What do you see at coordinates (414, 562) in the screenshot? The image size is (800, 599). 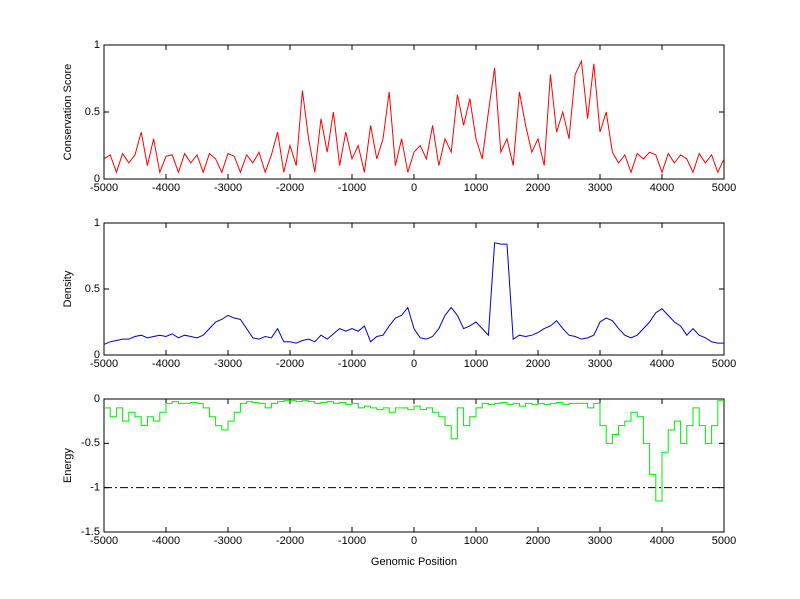 I see `x-axis-label: Genomic Position` at bounding box center [414, 562].